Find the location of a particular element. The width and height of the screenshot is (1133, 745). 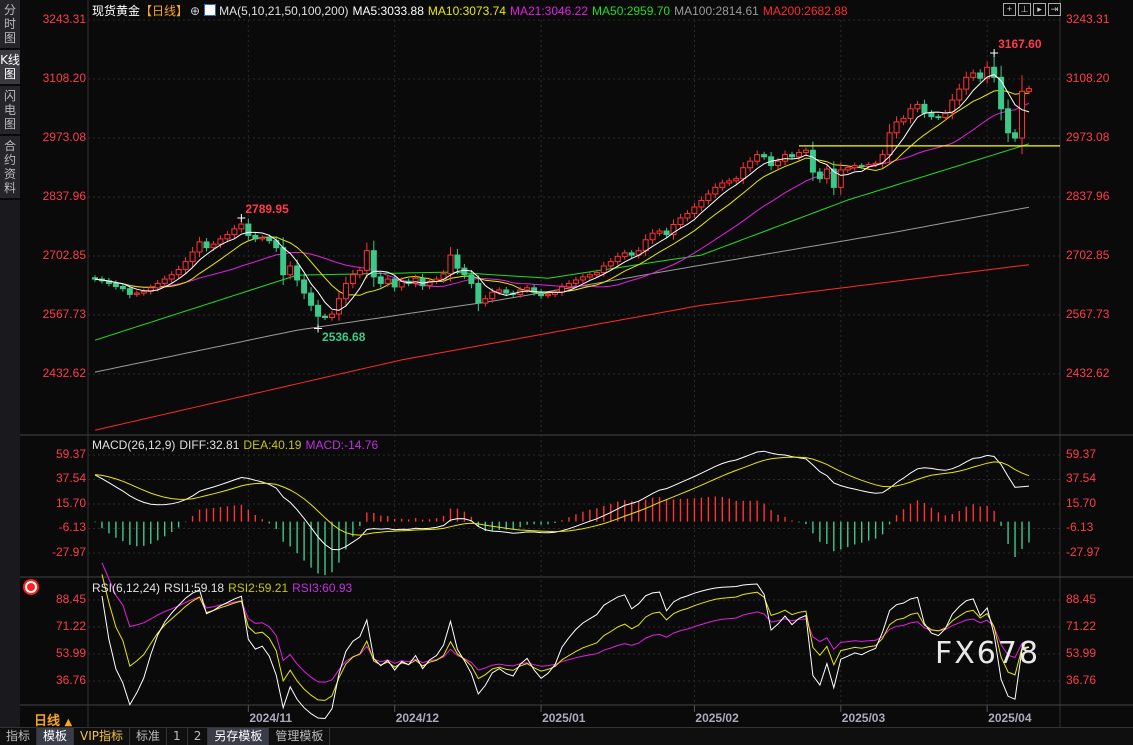

bottom-tab-0: 指标 is located at coordinates (19, 736).